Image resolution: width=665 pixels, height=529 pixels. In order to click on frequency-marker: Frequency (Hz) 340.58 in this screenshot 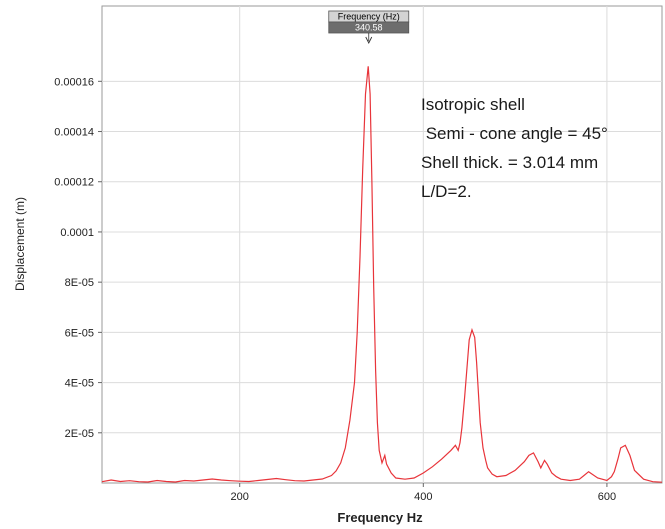, I will do `click(369, 27)`.